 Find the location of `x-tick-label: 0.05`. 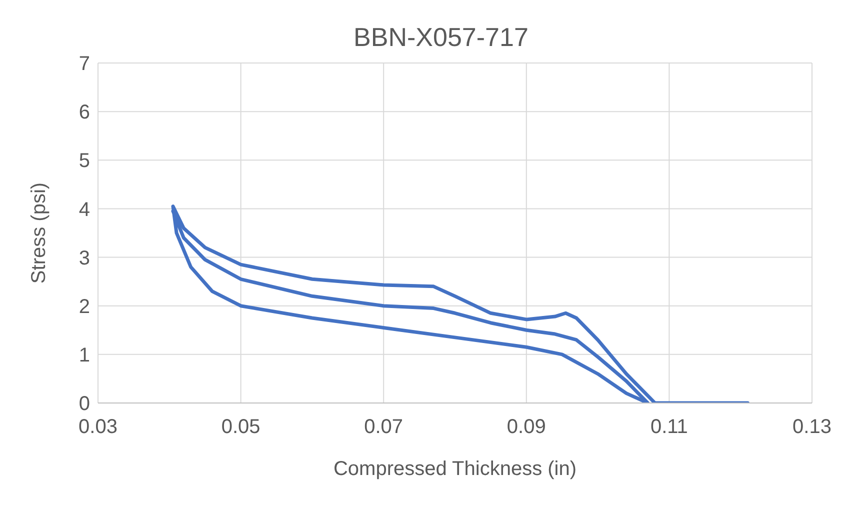

x-tick-label: 0.05 is located at coordinates (240, 427).